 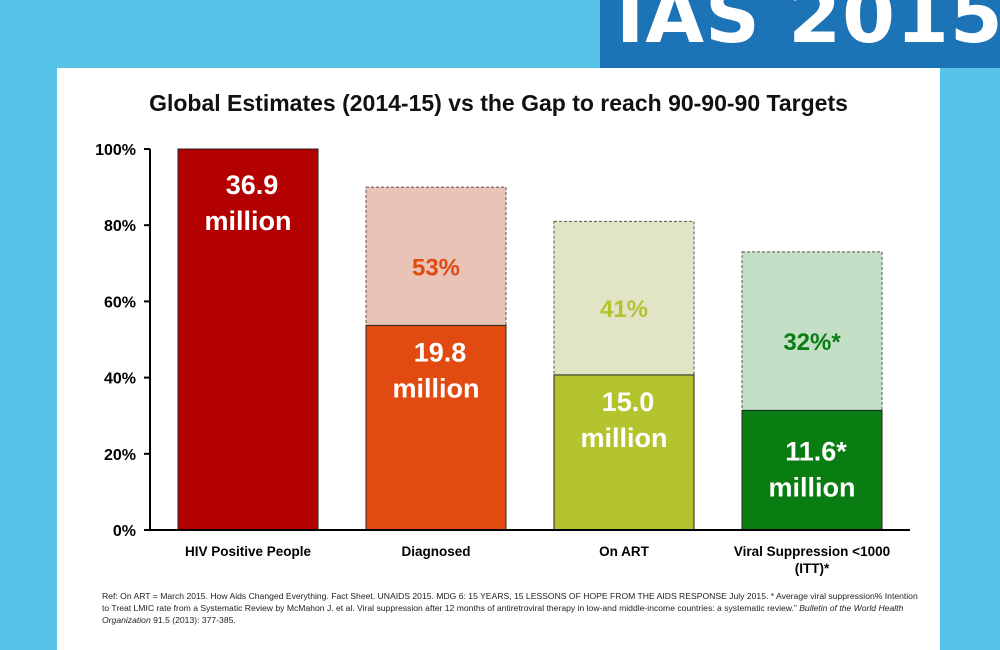 What do you see at coordinates (435, 551) in the screenshot?
I see `x-tick-label: Diagnosed` at bounding box center [435, 551].